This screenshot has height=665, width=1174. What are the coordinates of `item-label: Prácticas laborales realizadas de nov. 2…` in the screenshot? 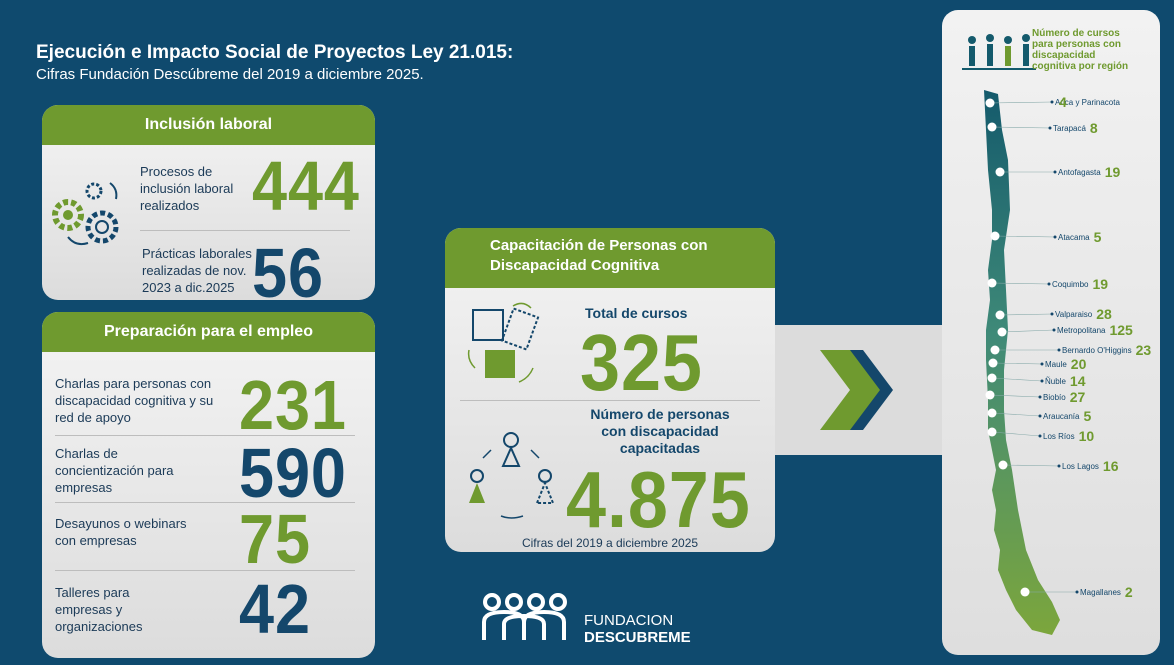 It's located at (197, 270).